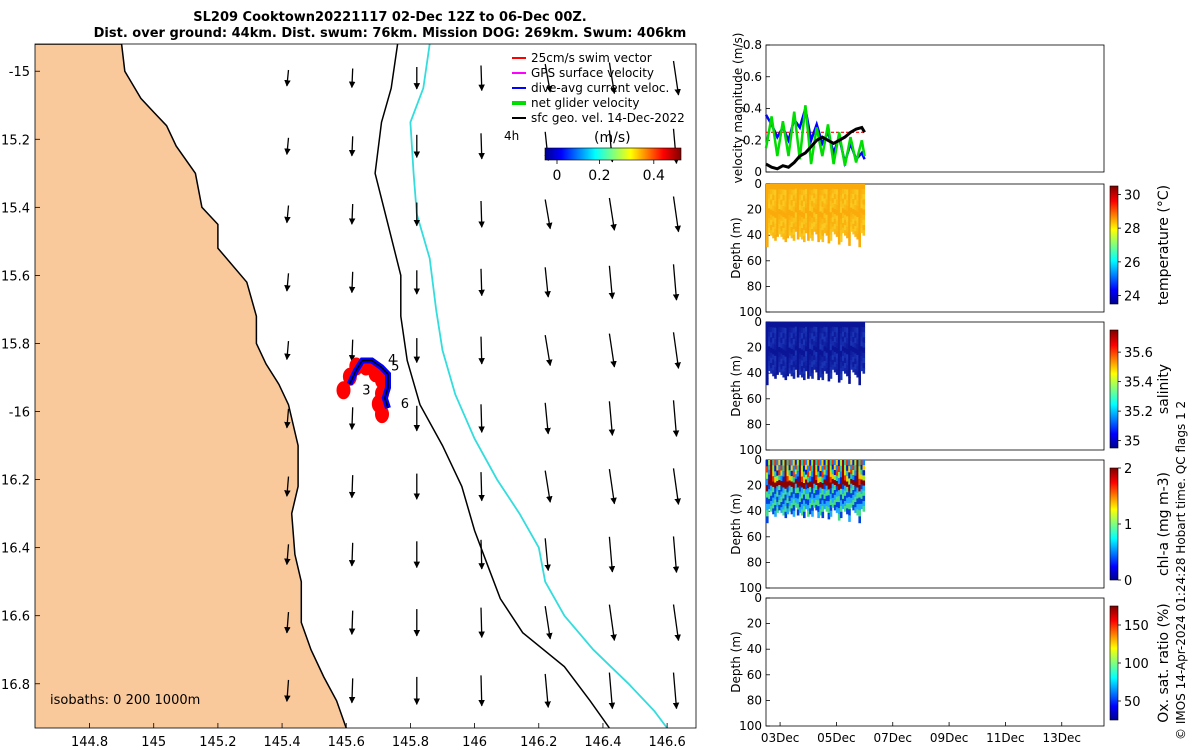 This screenshot has height=750, width=1200. Describe the element at coordinates (15, 208) in the screenshot. I see `map-y-tick-label: 15.4` at that location.